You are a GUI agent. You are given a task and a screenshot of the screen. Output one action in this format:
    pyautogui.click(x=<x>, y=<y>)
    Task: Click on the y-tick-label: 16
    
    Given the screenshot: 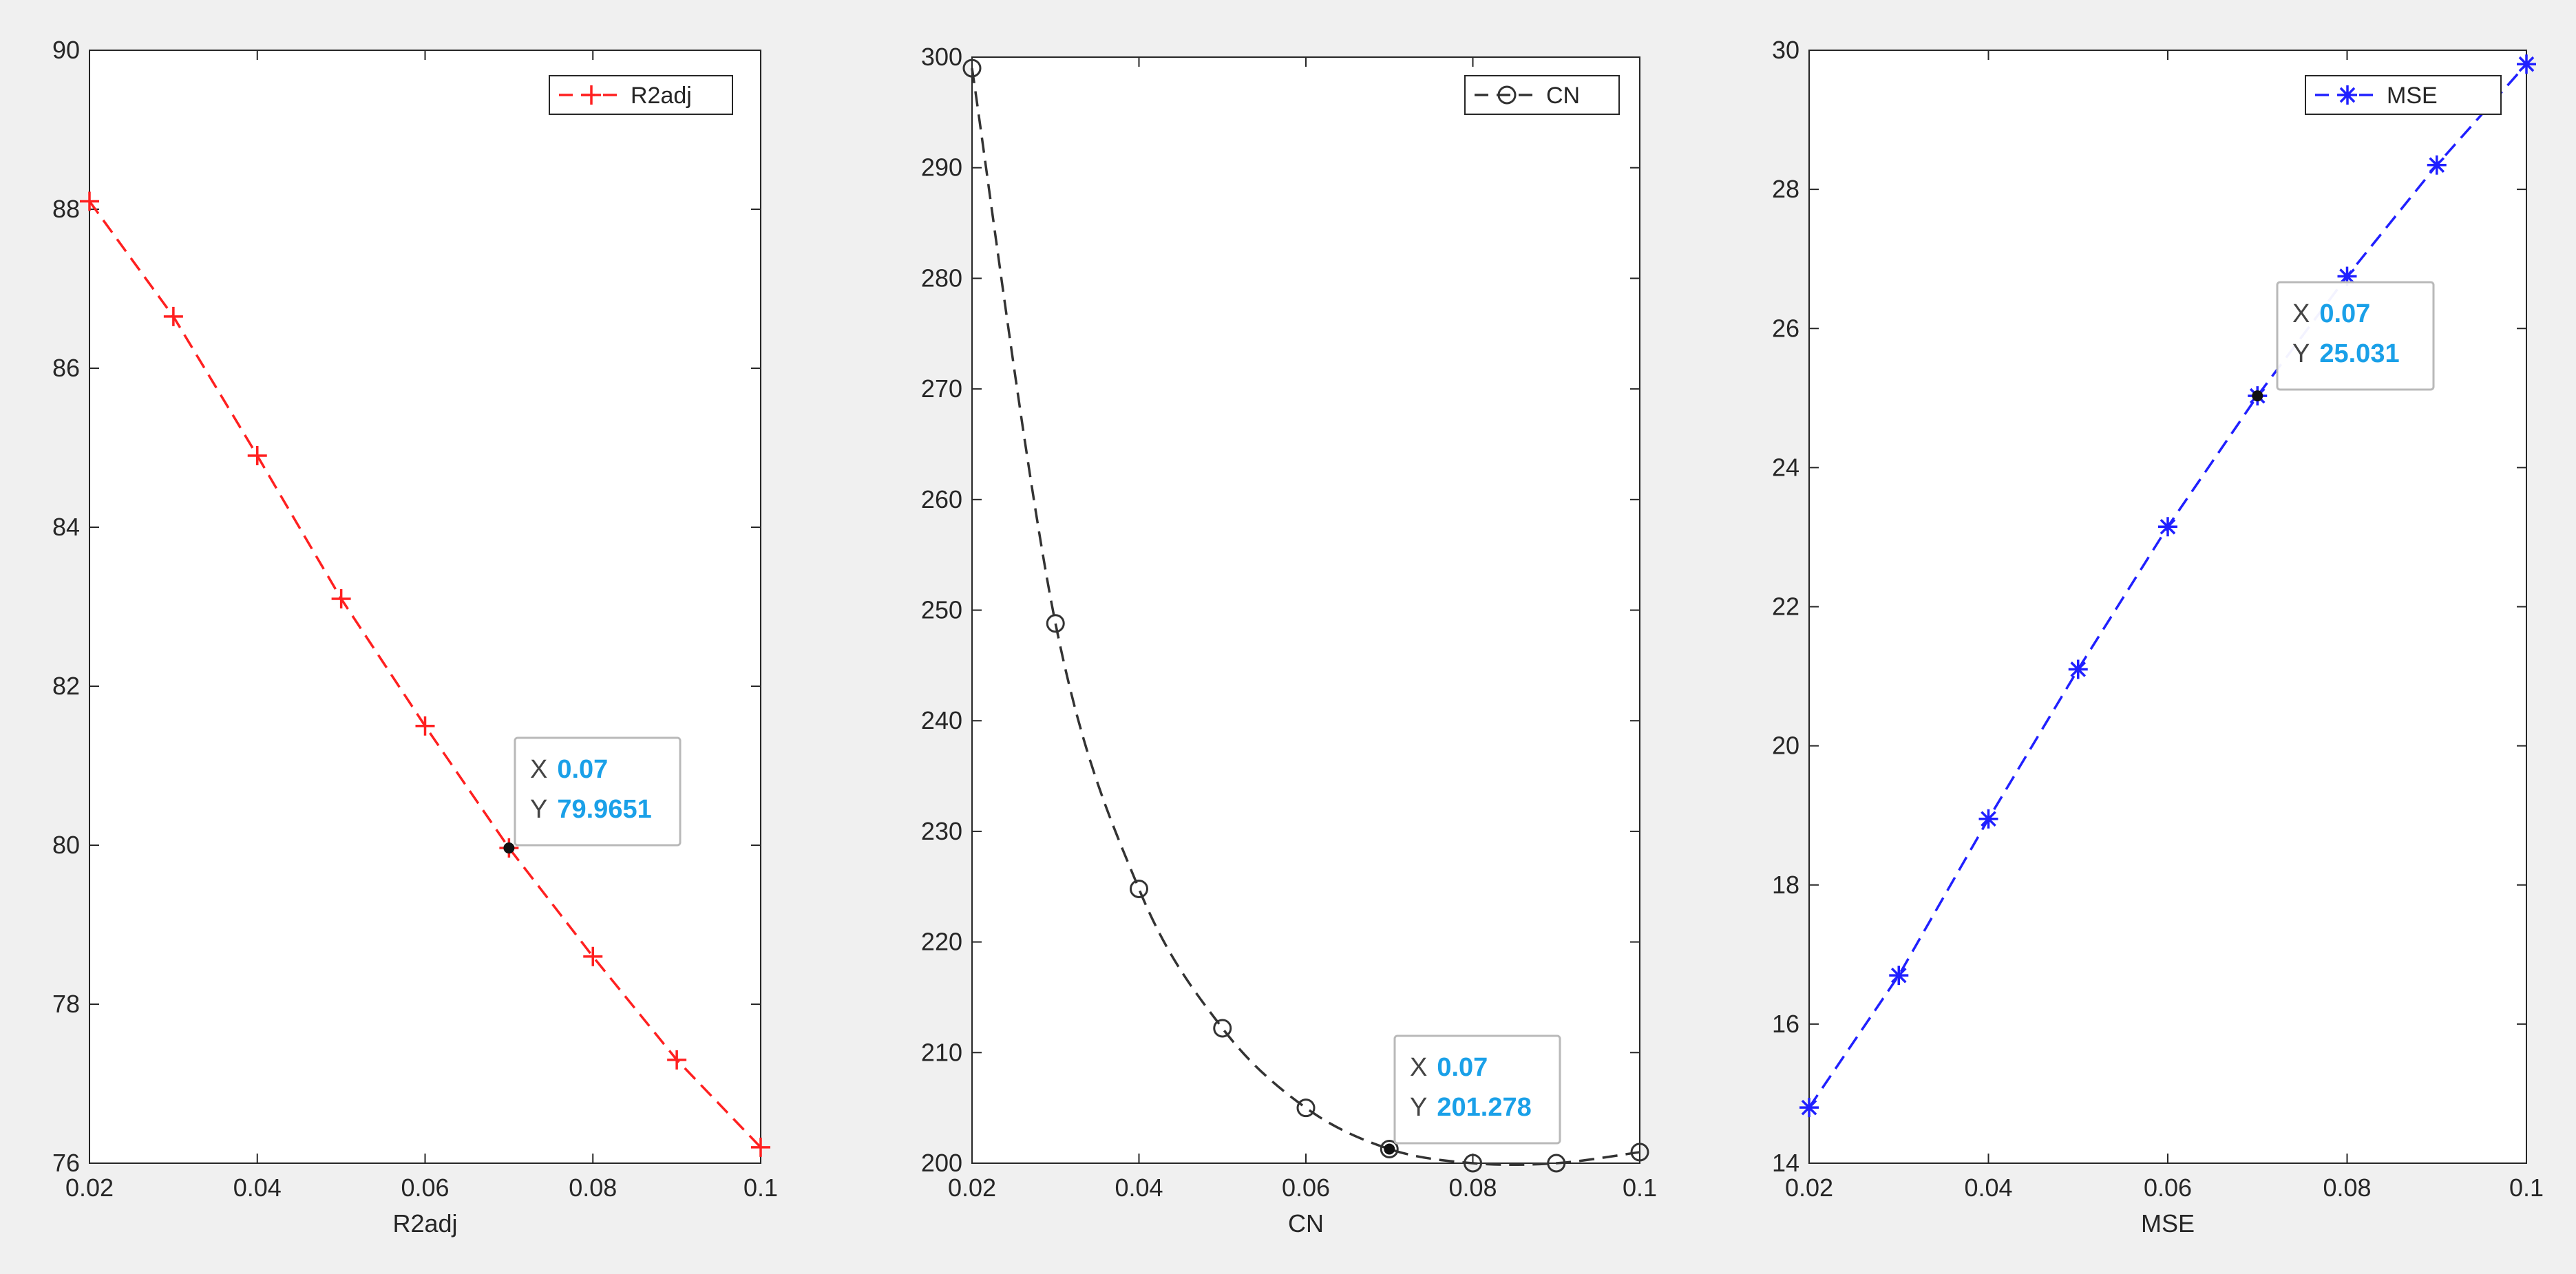 What is the action you would take?
    pyautogui.click(x=1786, y=1024)
    